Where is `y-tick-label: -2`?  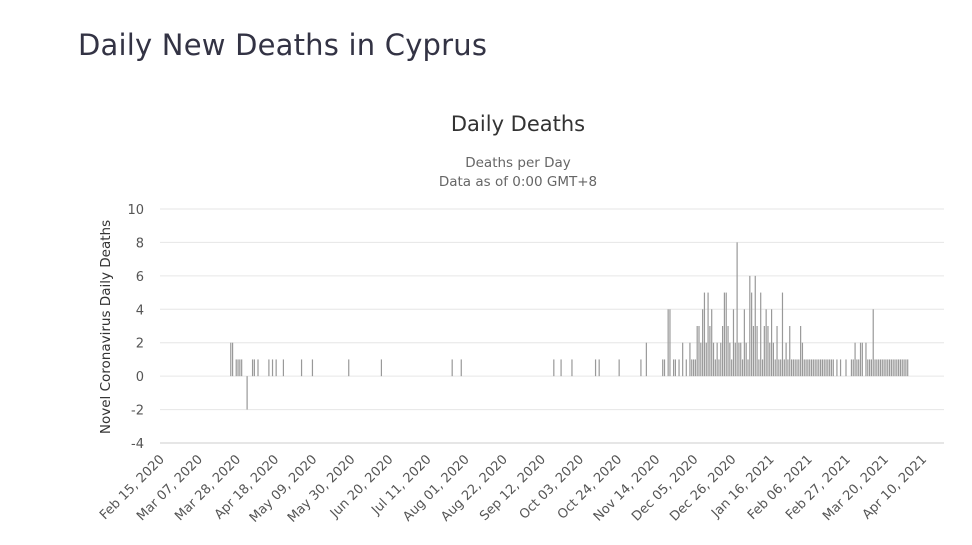 y-tick-label: -2 is located at coordinates (137, 411).